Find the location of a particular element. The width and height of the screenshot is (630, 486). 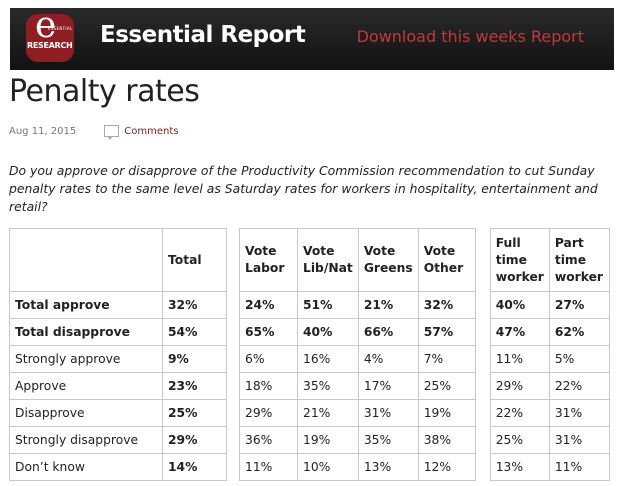

value-cell: 6% is located at coordinates (268, 359).